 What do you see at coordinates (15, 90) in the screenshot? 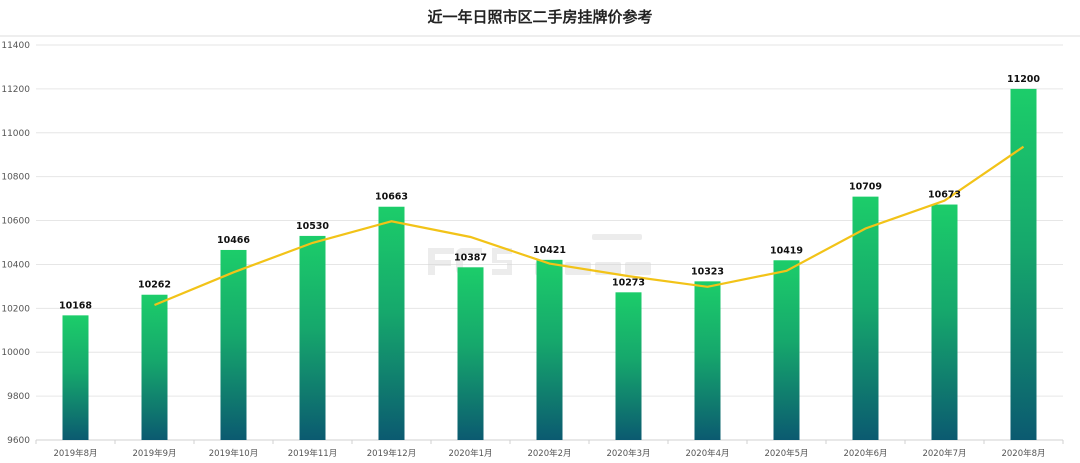
I see `y-tick-label: 11200` at bounding box center [15, 90].